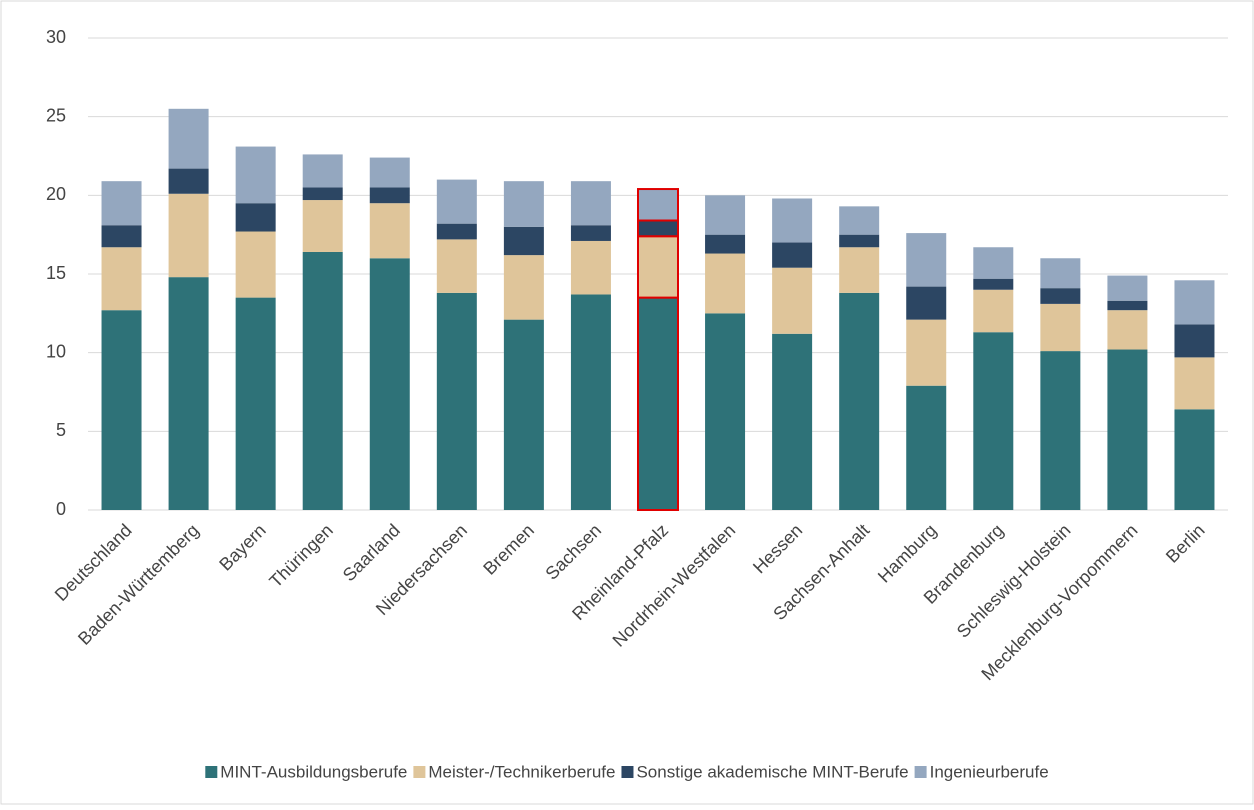  Describe the element at coordinates (989, 771) in the screenshot. I see `legend-label: Ingenieurberufe` at that location.